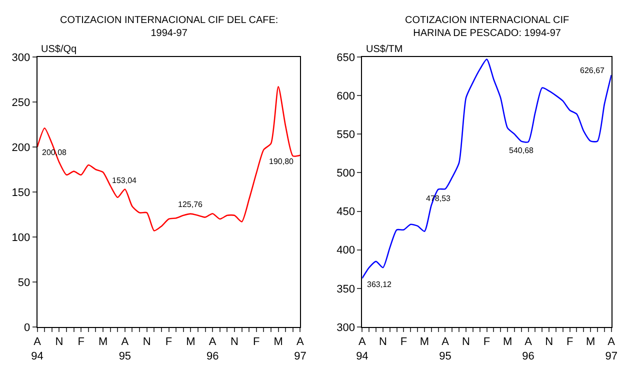 This screenshot has height=373, width=638. What do you see at coordinates (24, 282) in the screenshot?
I see `y-tick-label: 50` at bounding box center [24, 282].